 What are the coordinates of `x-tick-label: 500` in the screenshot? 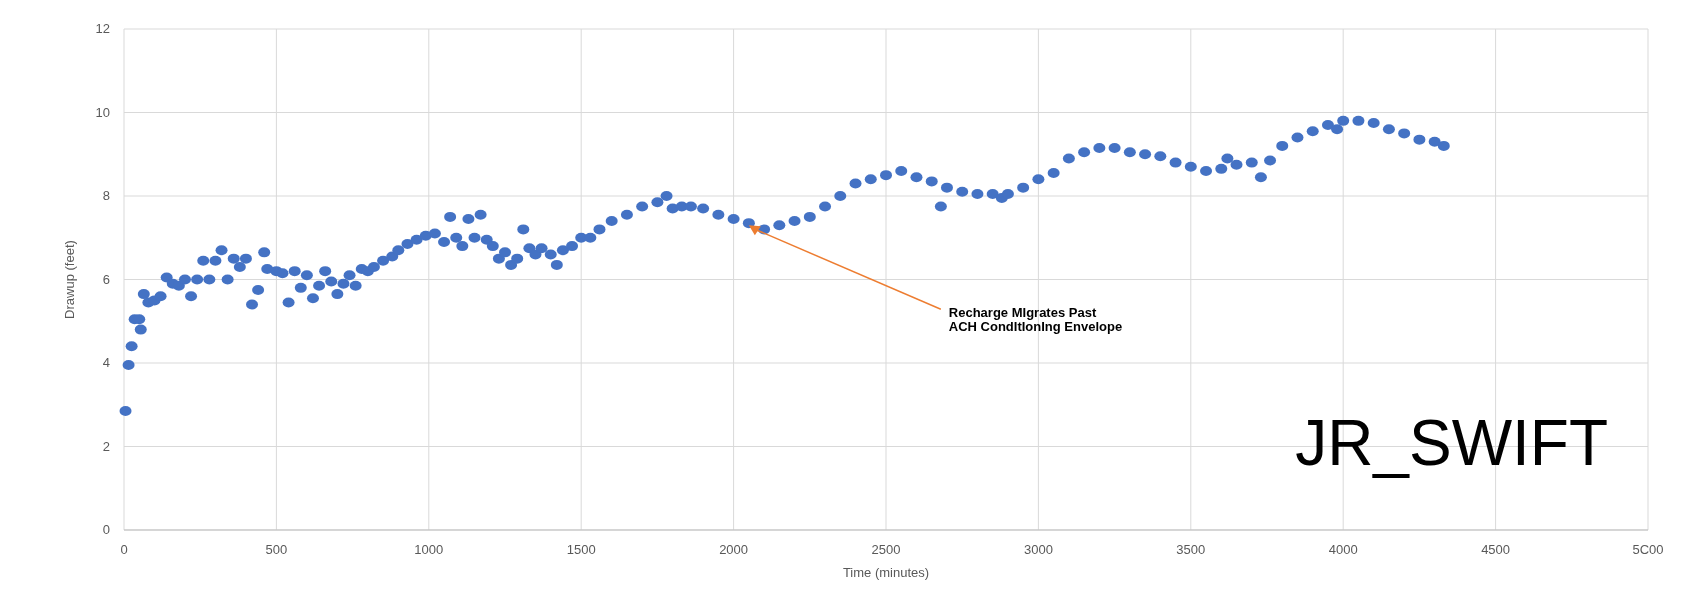 It's located at (276, 549).